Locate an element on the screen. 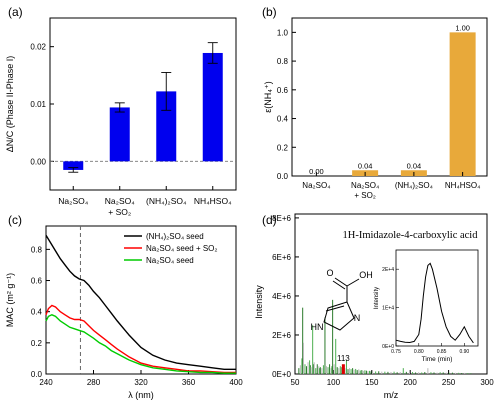  x-tick-label: 150 is located at coordinates (372, 382).